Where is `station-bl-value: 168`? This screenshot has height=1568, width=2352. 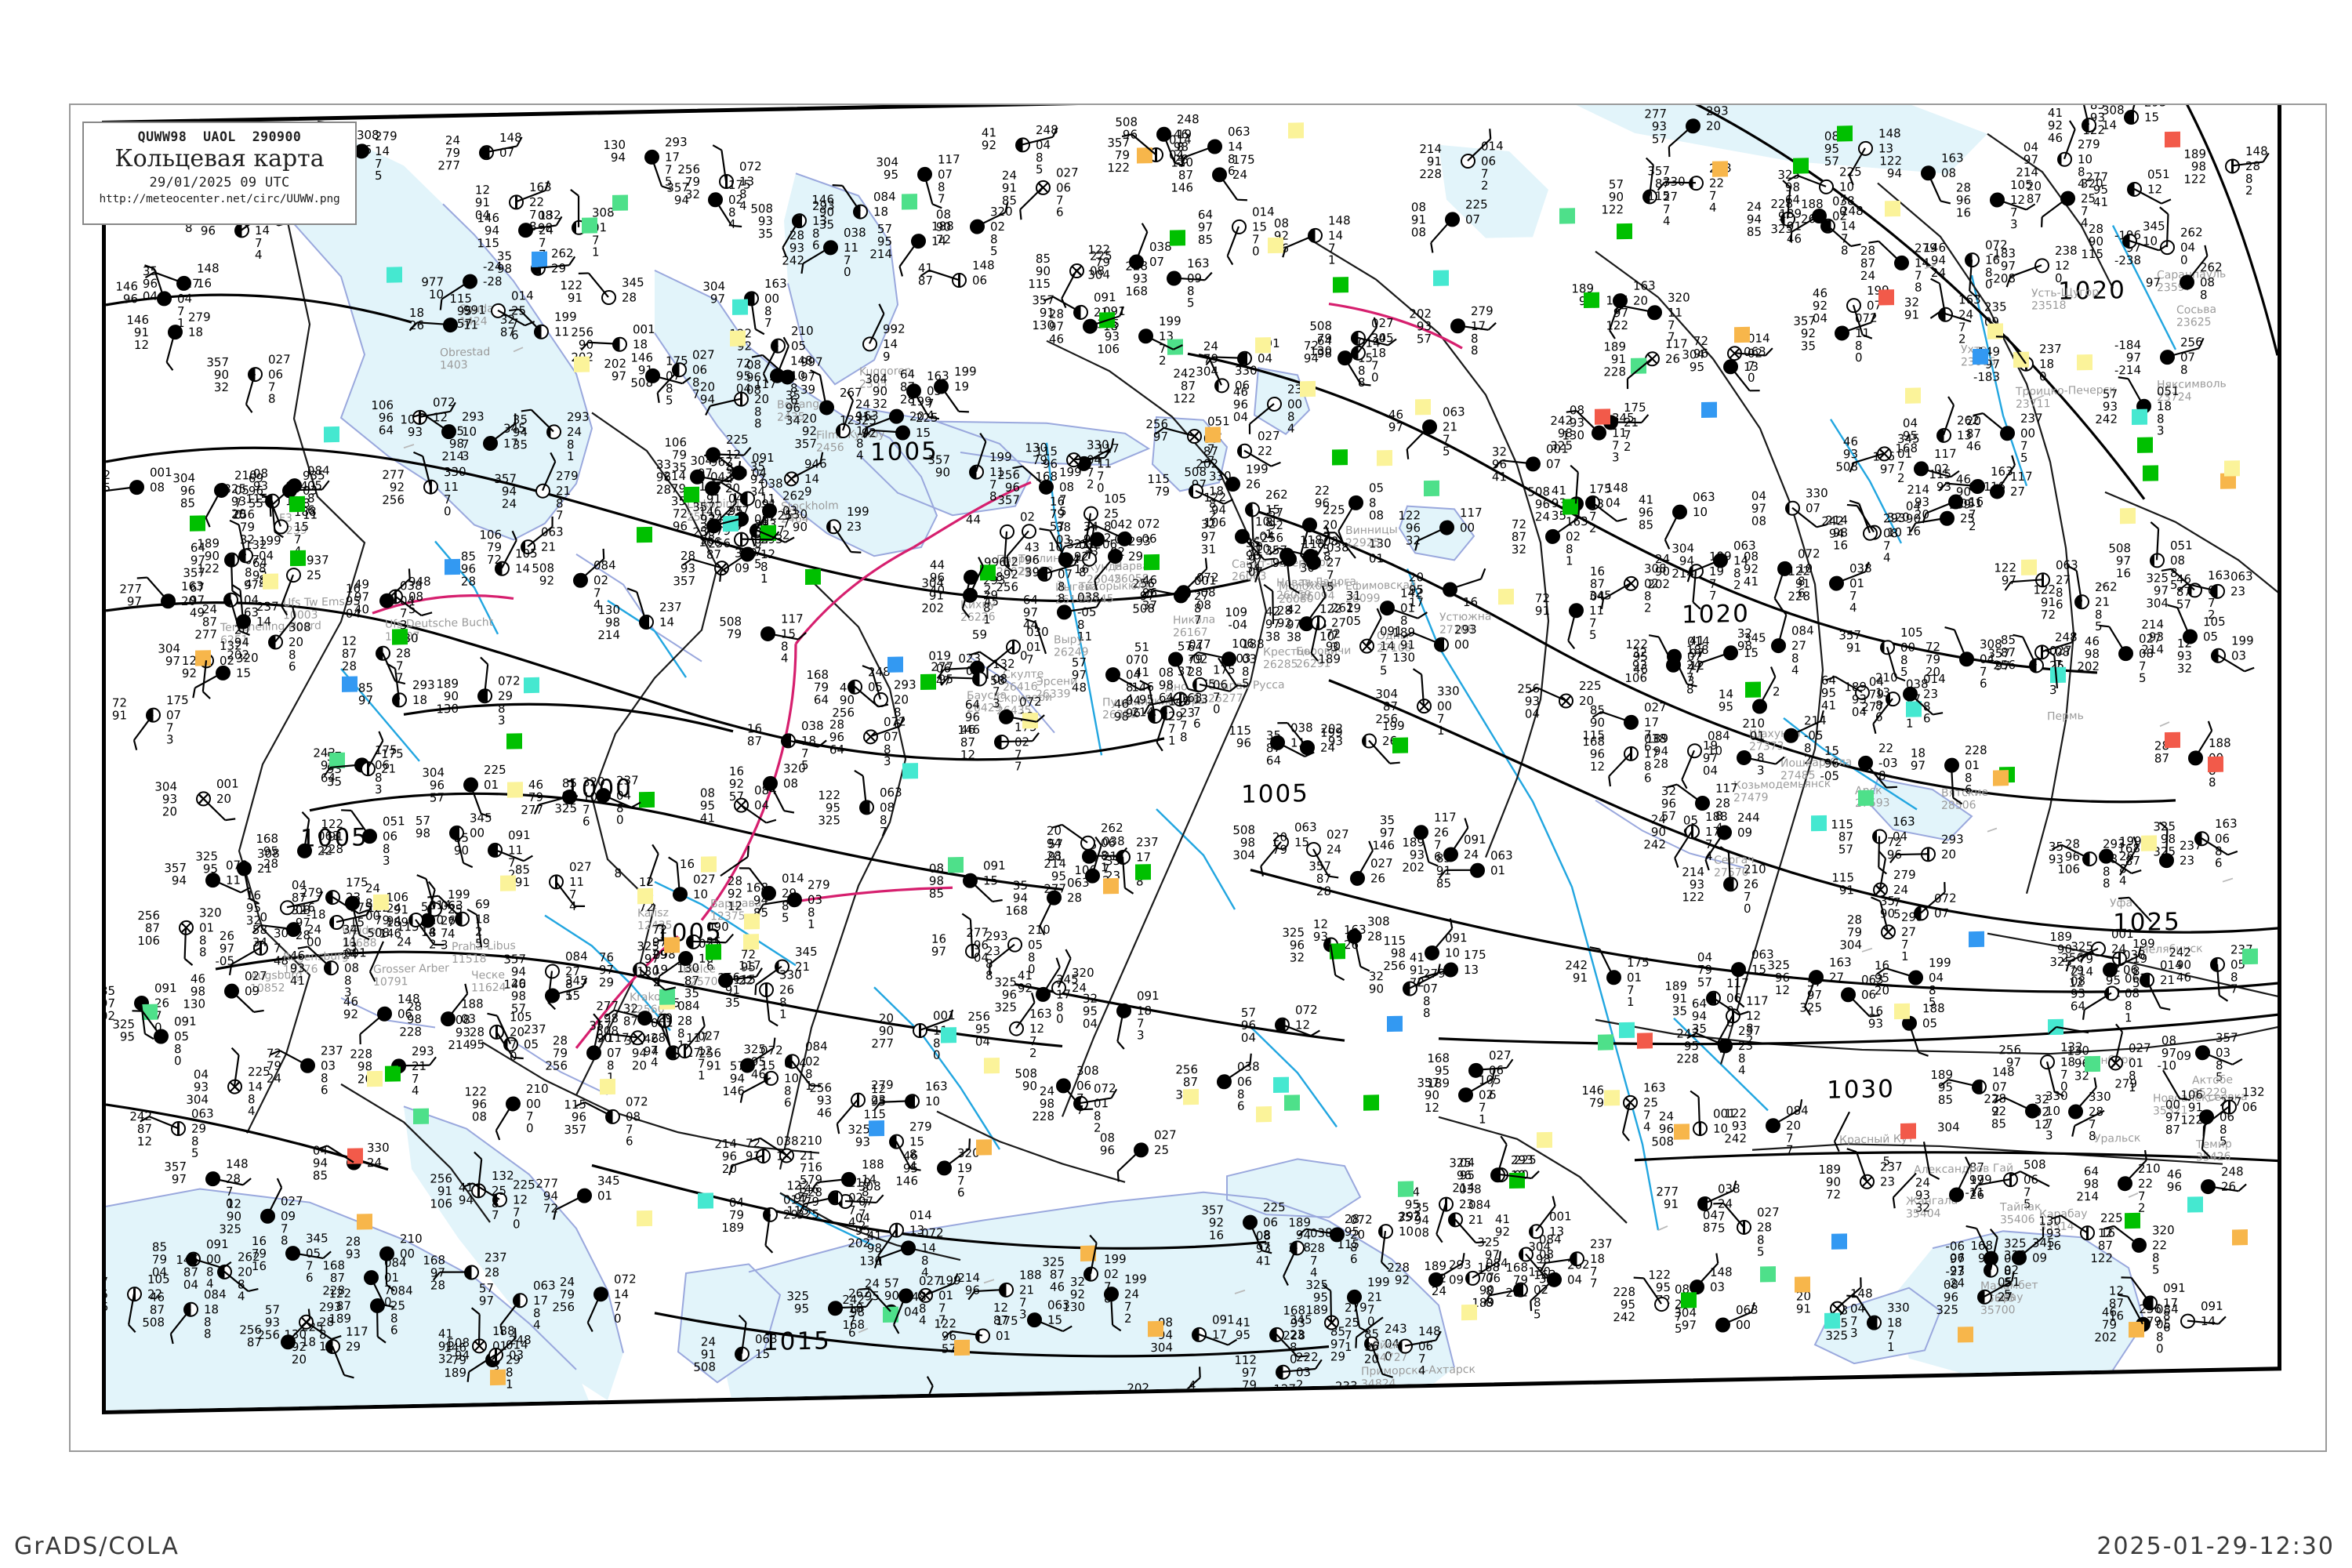
station-bl-value: 168 is located at coordinates (1136, 291).